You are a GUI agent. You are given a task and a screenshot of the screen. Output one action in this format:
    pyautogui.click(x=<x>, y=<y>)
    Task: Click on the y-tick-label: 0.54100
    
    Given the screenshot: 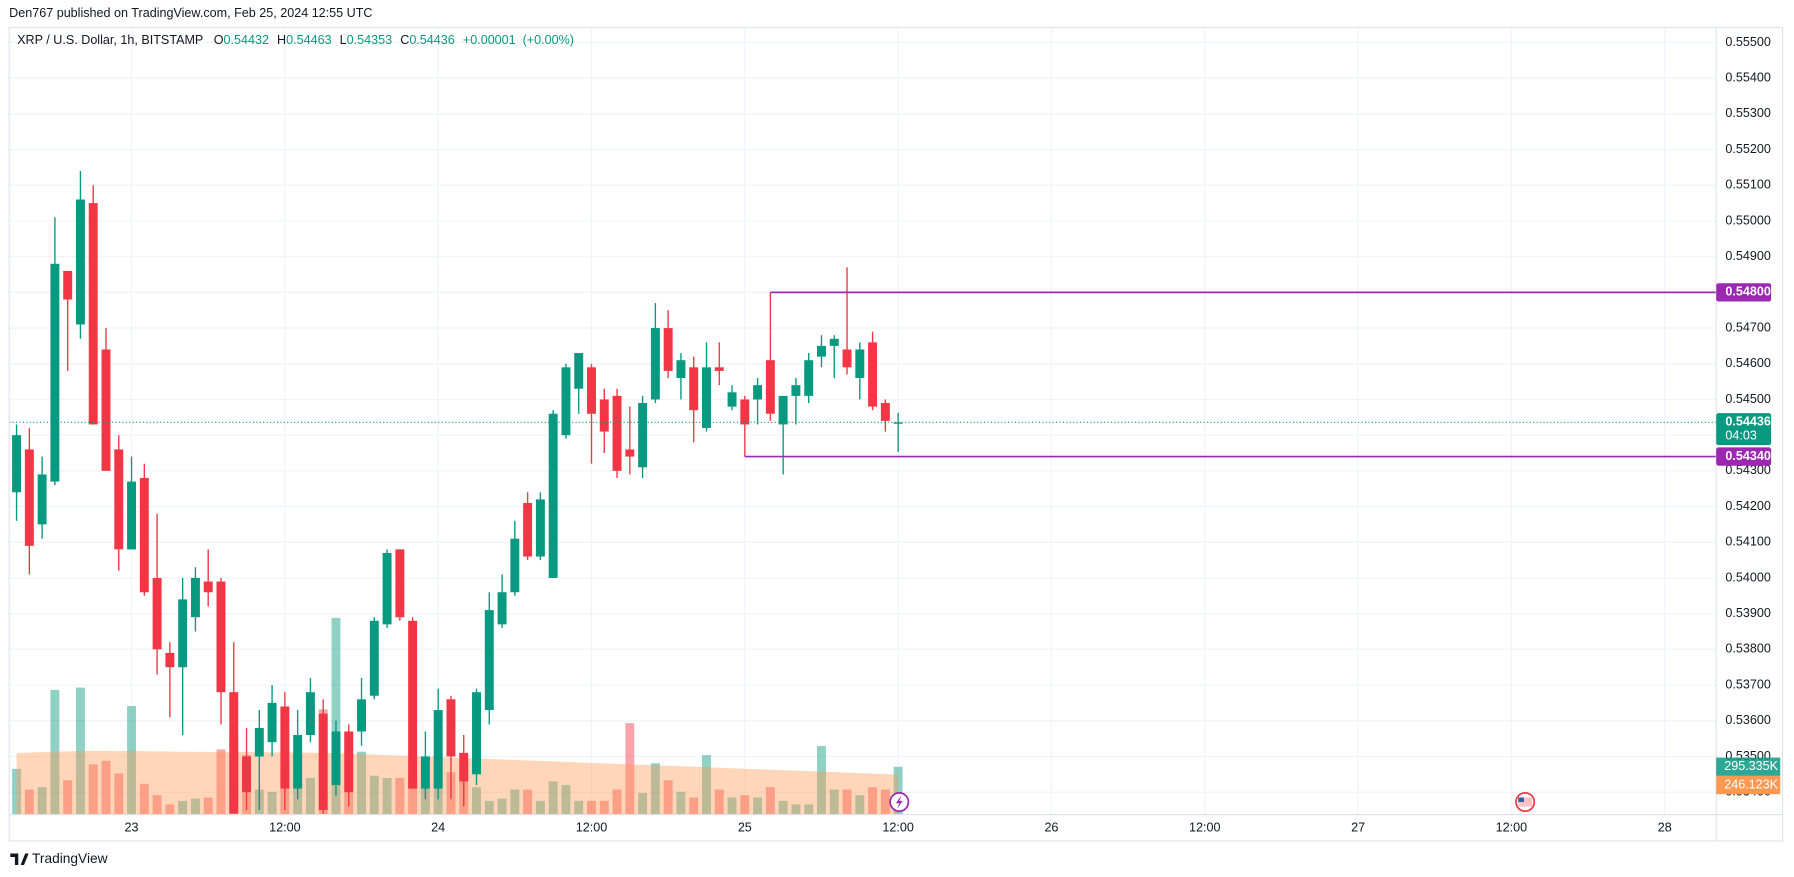 What is the action you would take?
    pyautogui.click(x=1747, y=542)
    